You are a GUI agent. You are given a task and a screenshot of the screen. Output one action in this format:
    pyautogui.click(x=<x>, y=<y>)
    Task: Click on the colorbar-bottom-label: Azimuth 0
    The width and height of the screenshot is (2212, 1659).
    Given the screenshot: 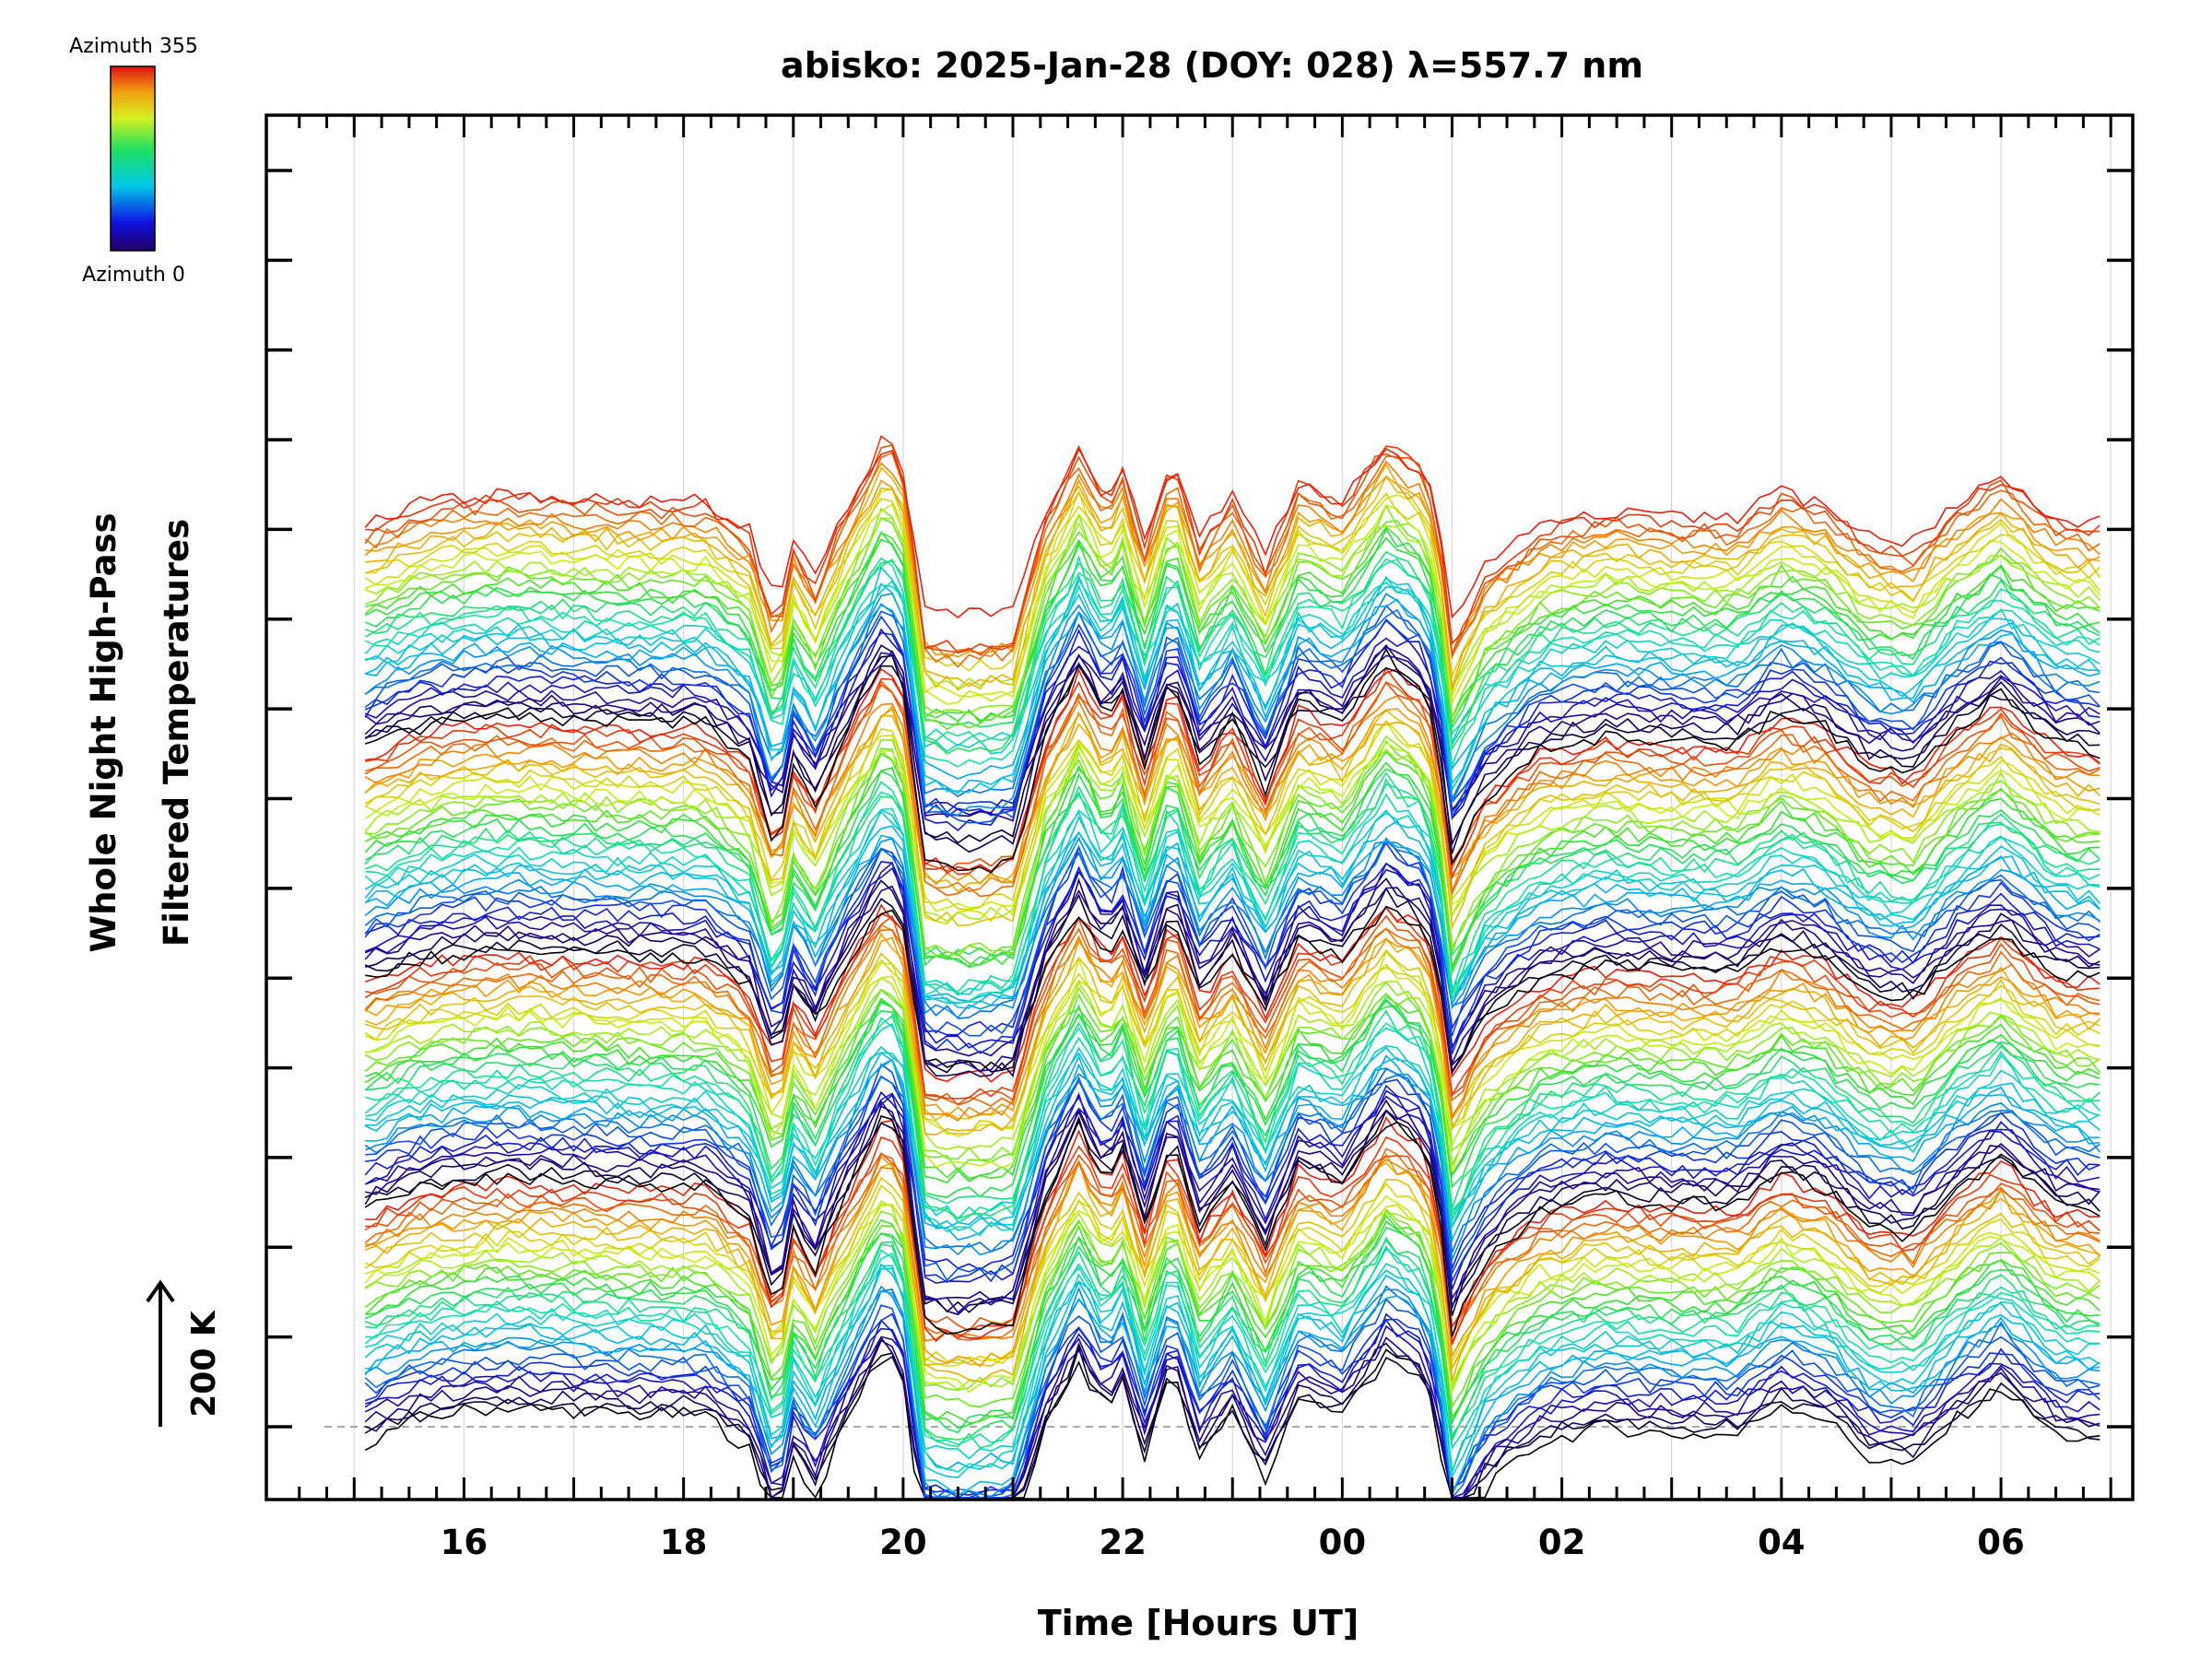 What is the action you would take?
    pyautogui.click(x=133, y=275)
    